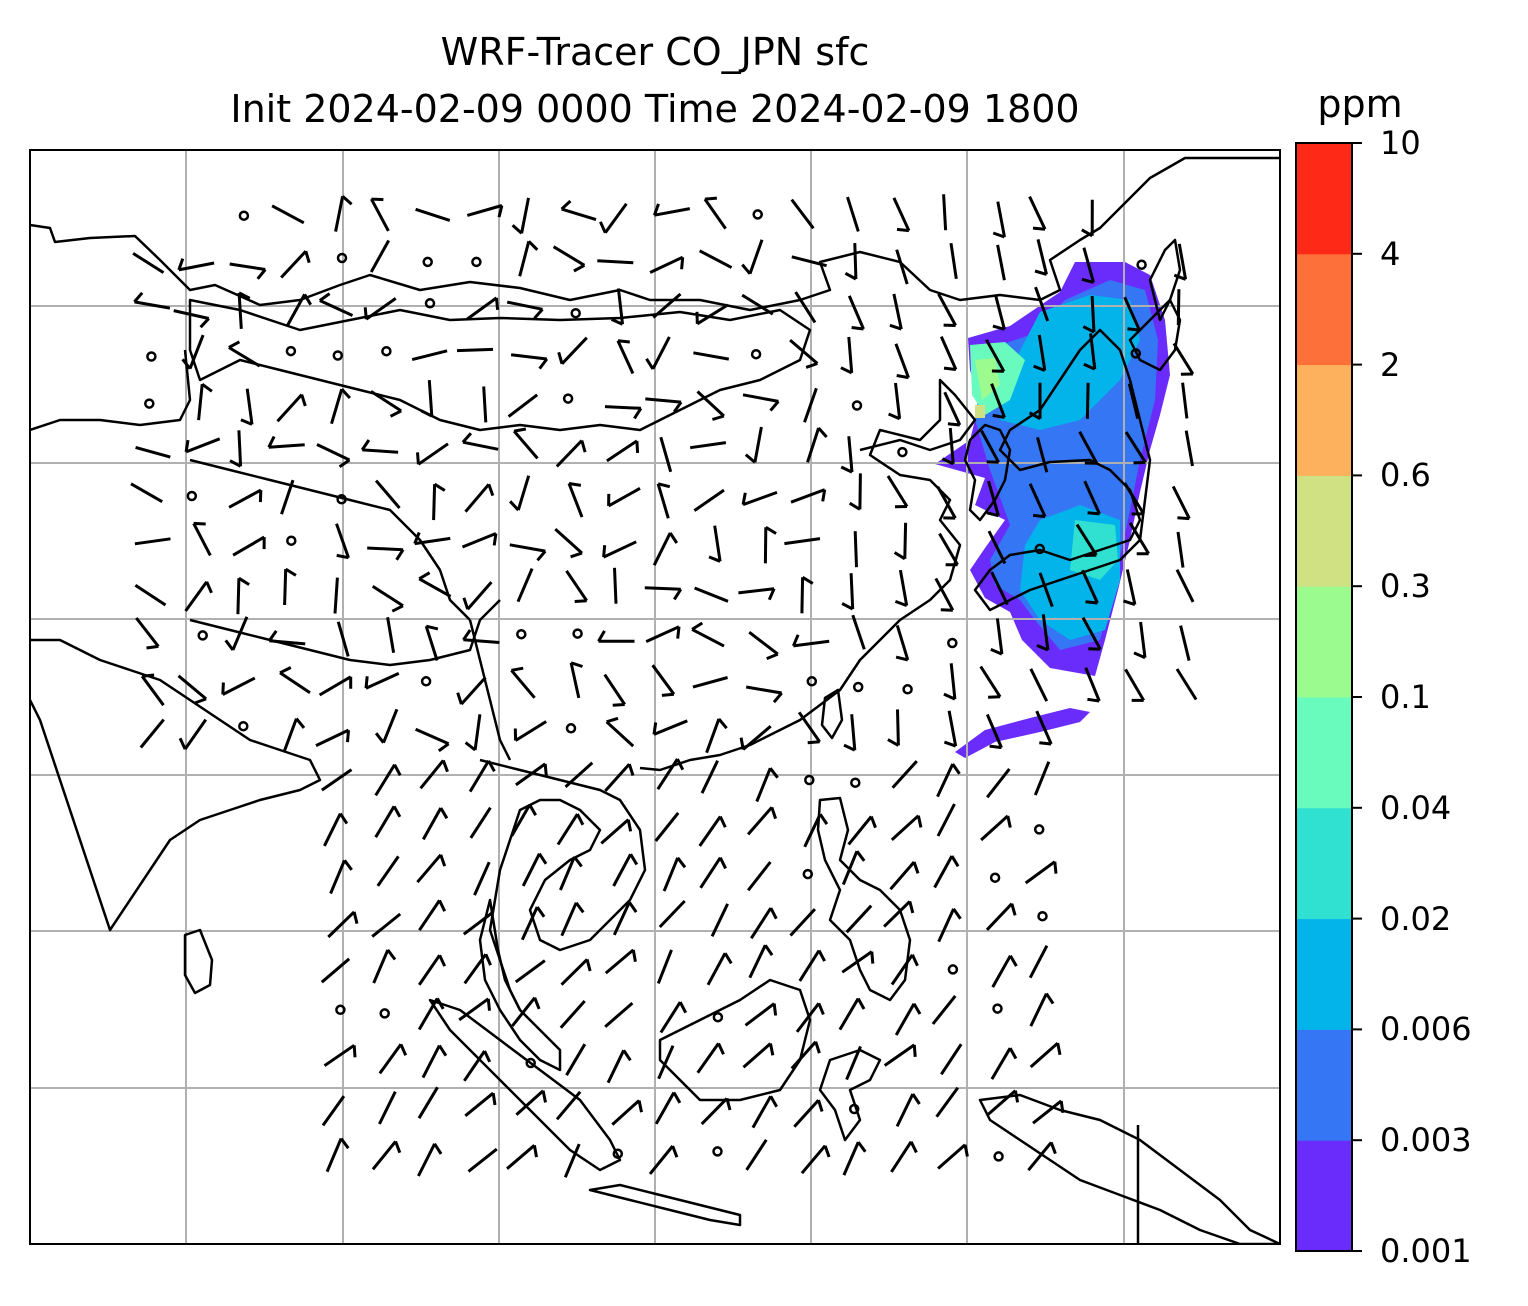  Describe the element at coordinates (864, 899) in the screenshot. I see `philippines` at that location.